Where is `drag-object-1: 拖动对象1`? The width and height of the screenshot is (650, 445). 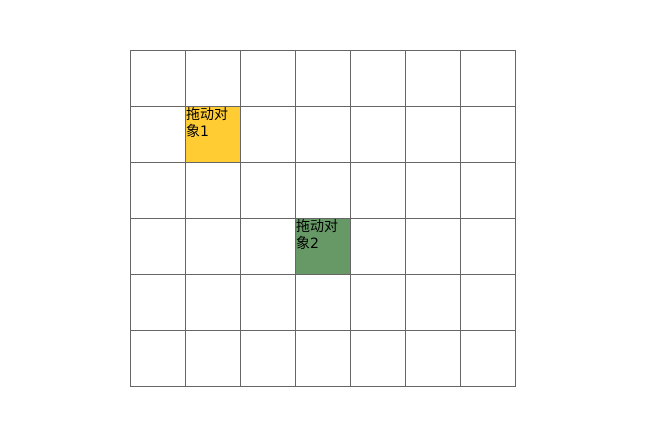 drag-object-1: 拖动对象1 is located at coordinates (213, 134).